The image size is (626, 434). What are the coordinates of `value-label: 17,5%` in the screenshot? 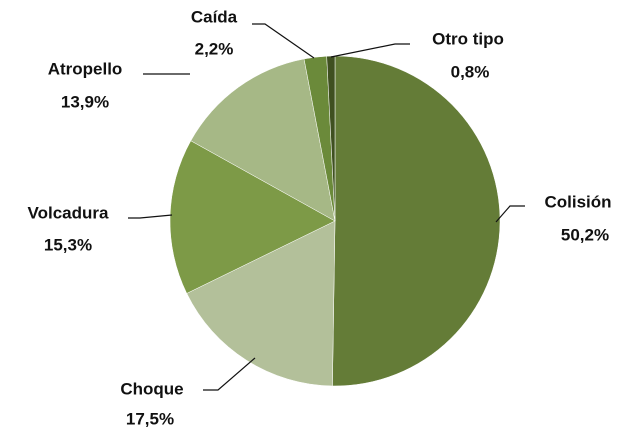 It's located at (150, 418).